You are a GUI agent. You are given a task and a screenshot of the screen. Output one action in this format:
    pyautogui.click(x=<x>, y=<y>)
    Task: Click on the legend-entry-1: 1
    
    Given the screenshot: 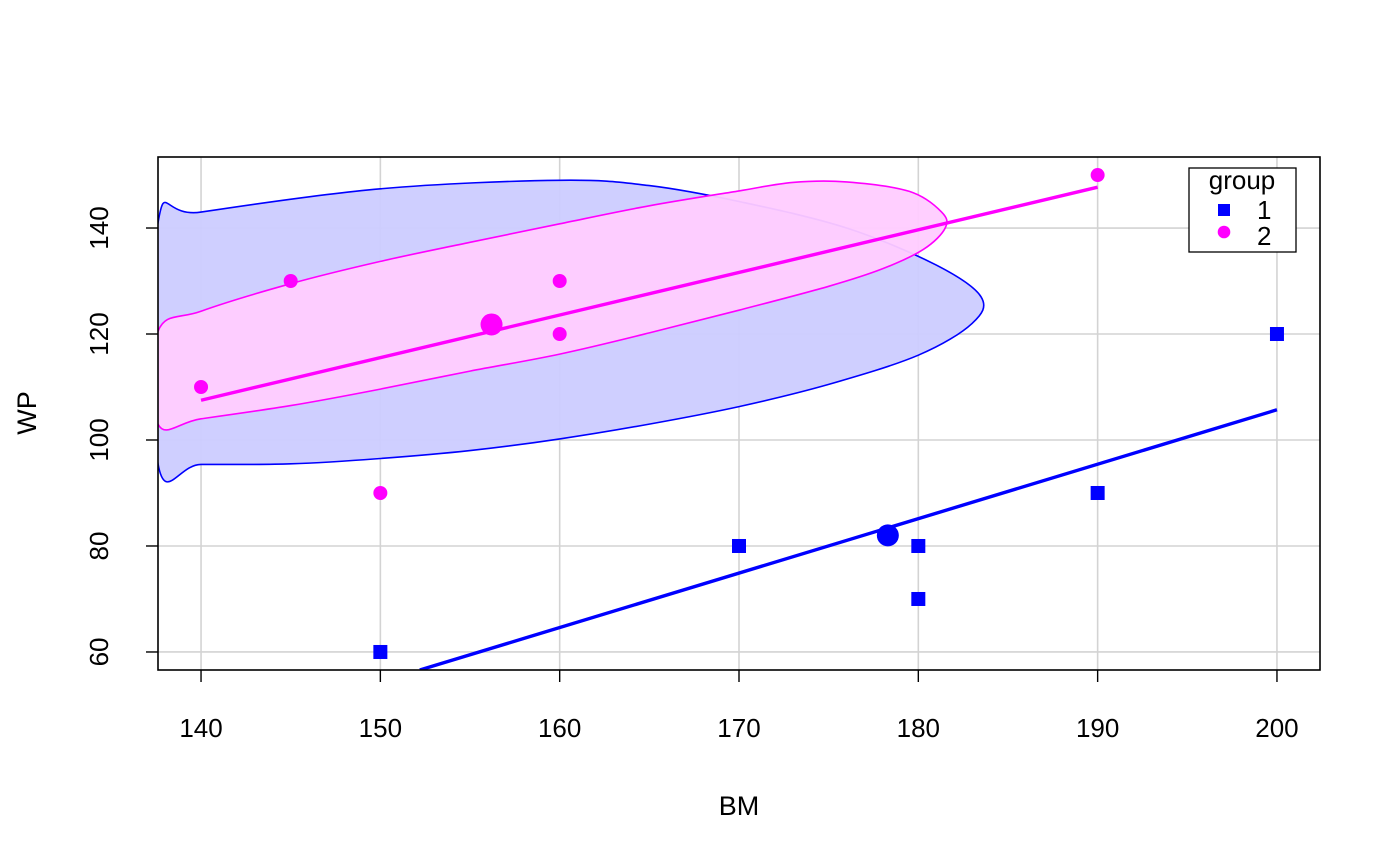 What is the action you would take?
    pyautogui.click(x=1264, y=210)
    